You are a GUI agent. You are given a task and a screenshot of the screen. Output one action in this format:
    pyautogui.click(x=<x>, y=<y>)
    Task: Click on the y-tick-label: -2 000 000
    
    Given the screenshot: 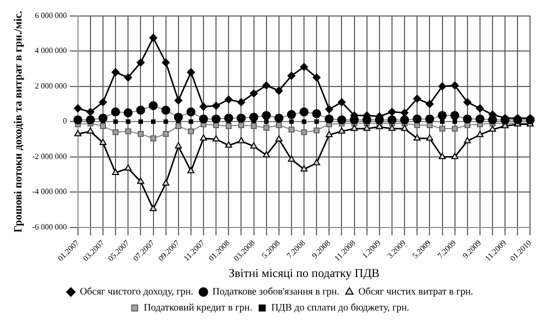 What is the action you would take?
    pyautogui.click(x=49, y=156)
    